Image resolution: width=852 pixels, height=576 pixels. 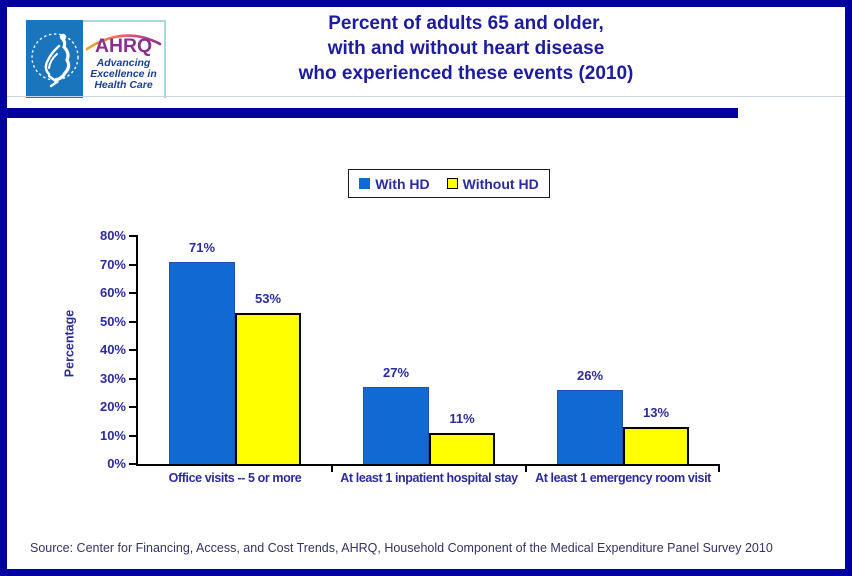 I want to click on ahrq-rainbow-arc-icon, so click(x=123, y=42).